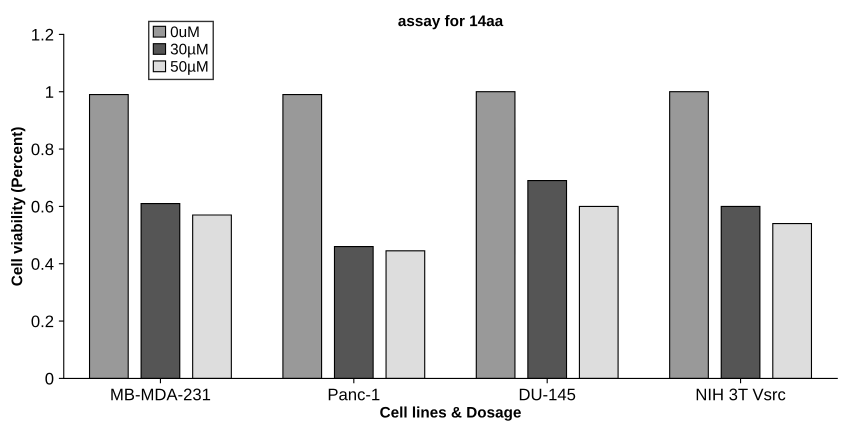 This screenshot has height=430, width=850. What do you see at coordinates (43, 206) in the screenshot?
I see `y-tick-label: 0.6` at bounding box center [43, 206].